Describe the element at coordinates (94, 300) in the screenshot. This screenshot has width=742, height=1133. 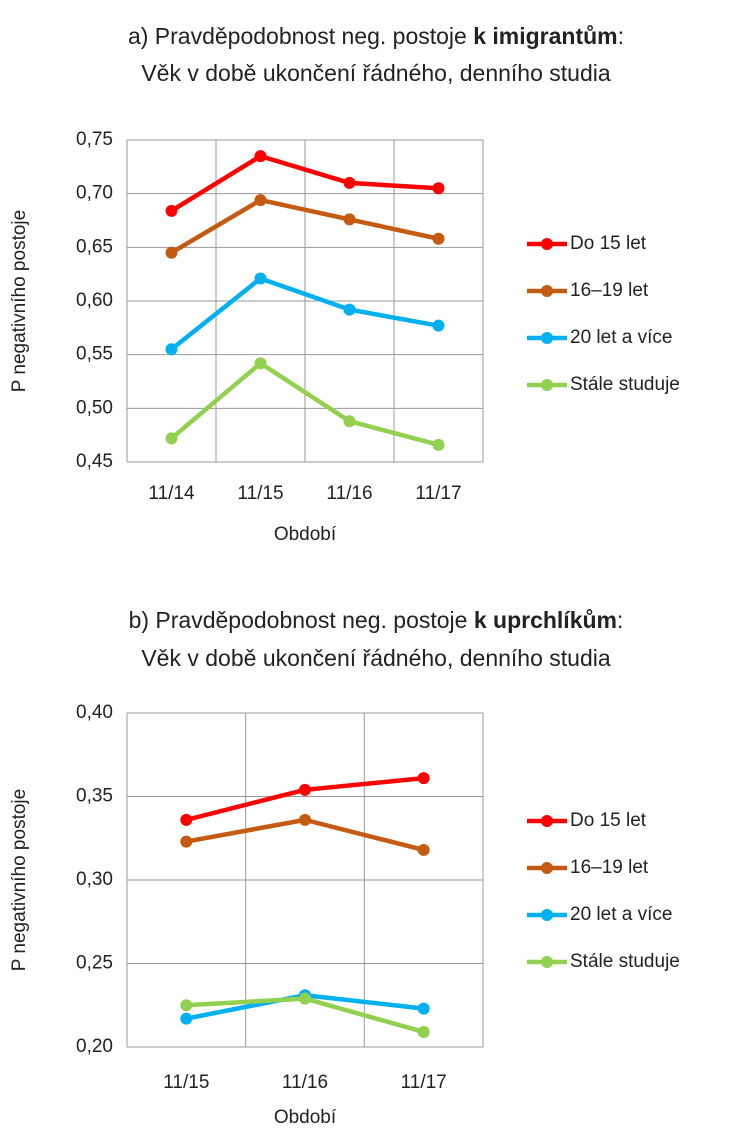
I see `y-tick-label: 0,60` at that location.